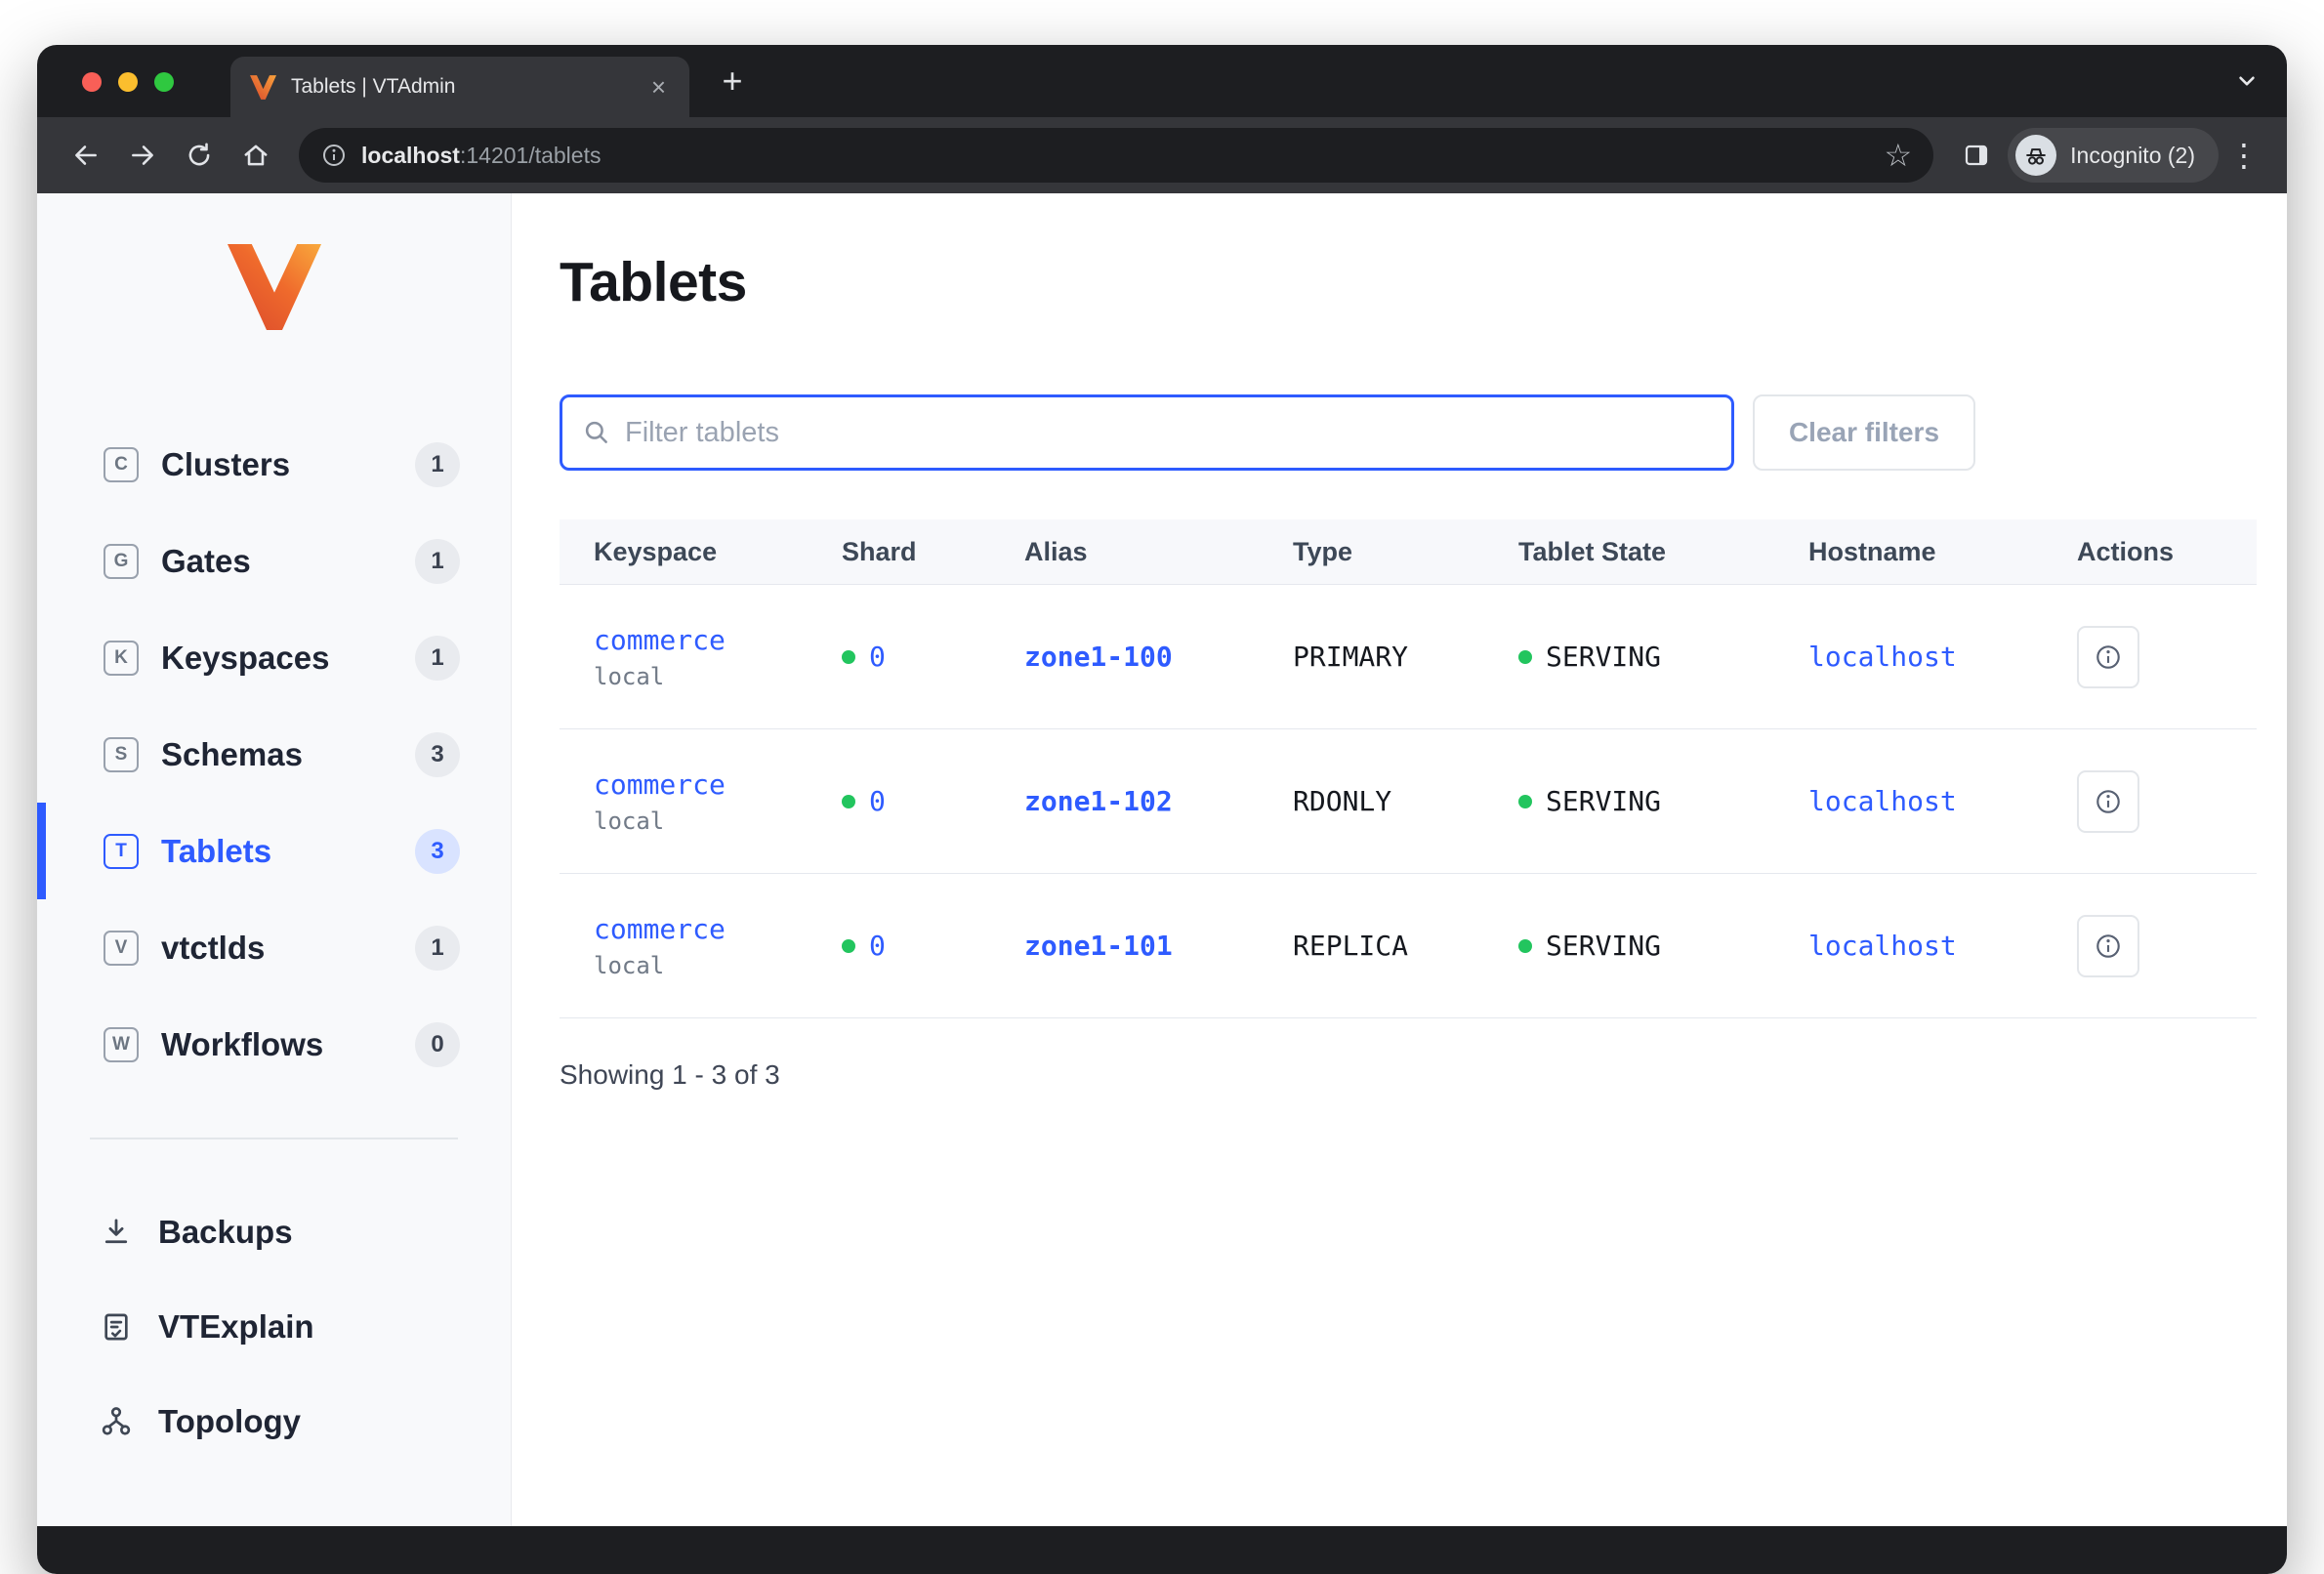 The height and width of the screenshot is (1574, 2324). I want to click on sidebar-item-label: vtctlds, so click(213, 948).